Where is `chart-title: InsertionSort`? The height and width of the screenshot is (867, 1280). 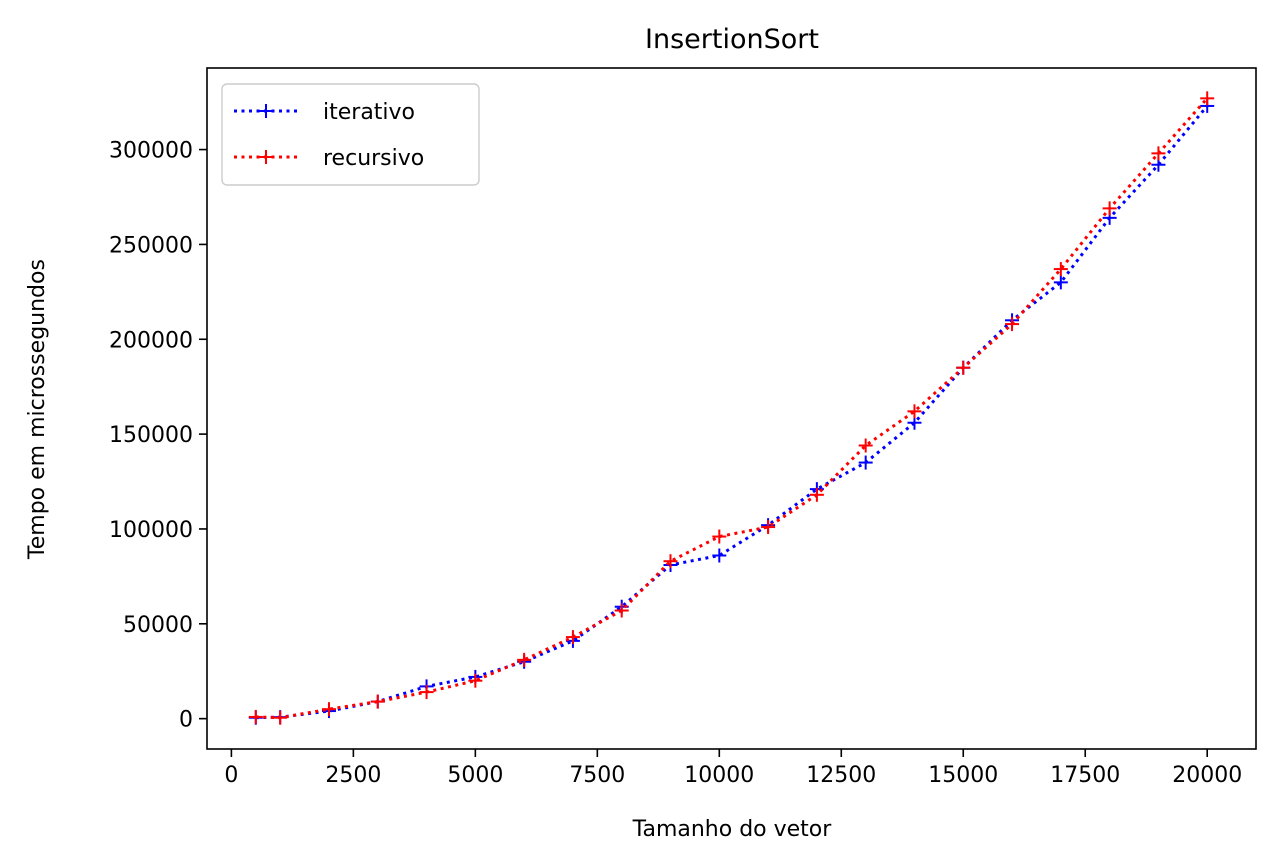
chart-title: InsertionSort is located at coordinates (732, 39).